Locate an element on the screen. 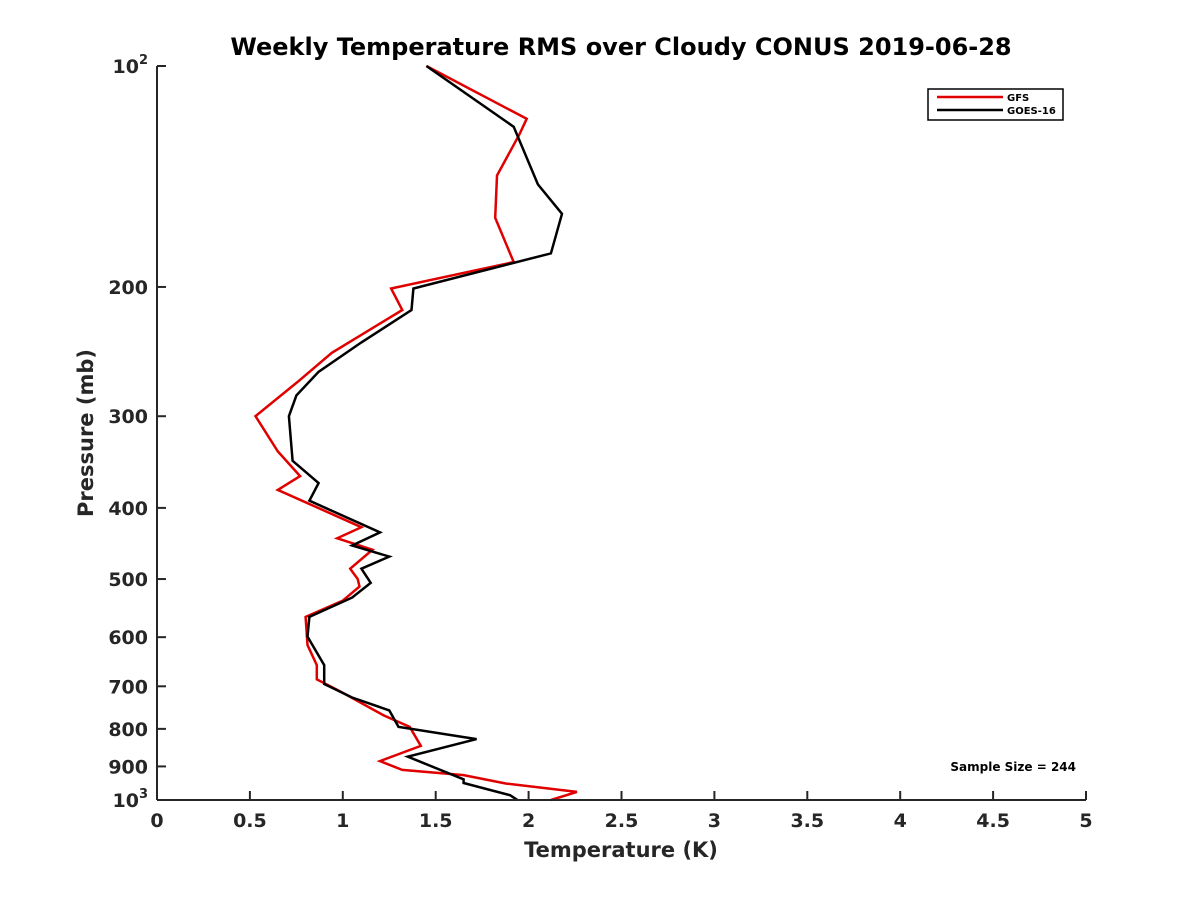 The height and width of the screenshot is (900, 1200). y-tick-label: 600 is located at coordinates (128, 638).